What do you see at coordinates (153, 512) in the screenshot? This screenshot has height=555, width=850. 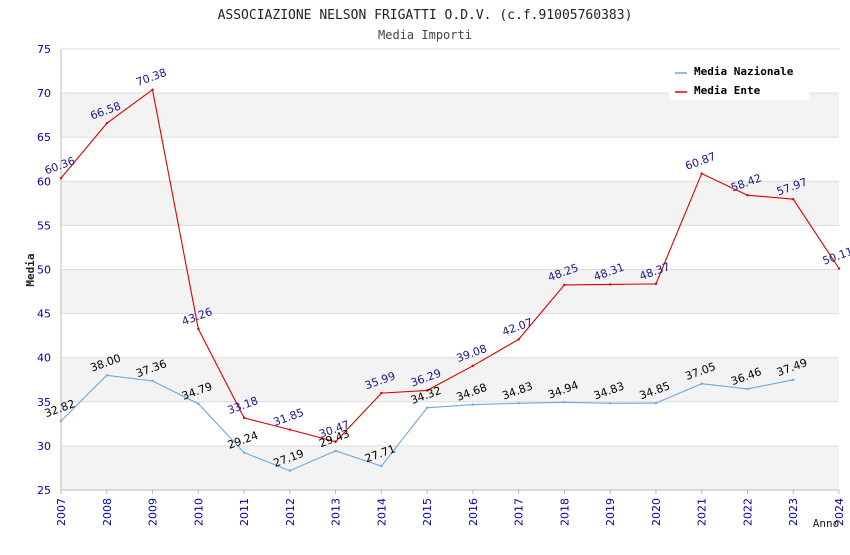 I see `x-tick-label: 2009` at bounding box center [153, 512].